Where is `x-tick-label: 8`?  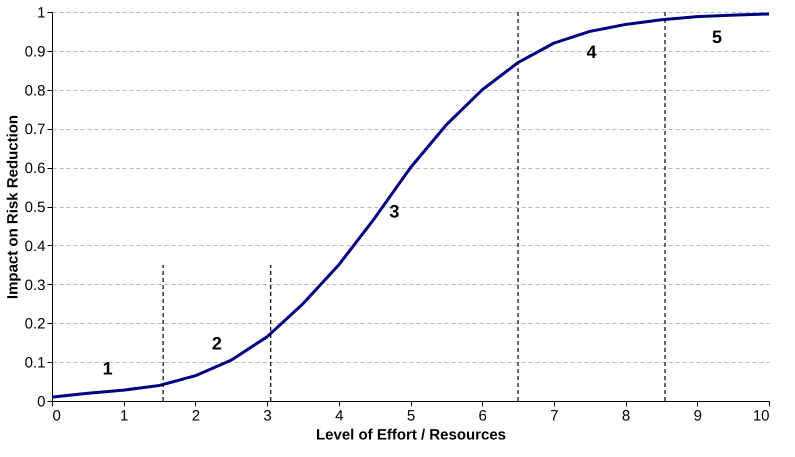 x-tick-label: 8 is located at coordinates (626, 416).